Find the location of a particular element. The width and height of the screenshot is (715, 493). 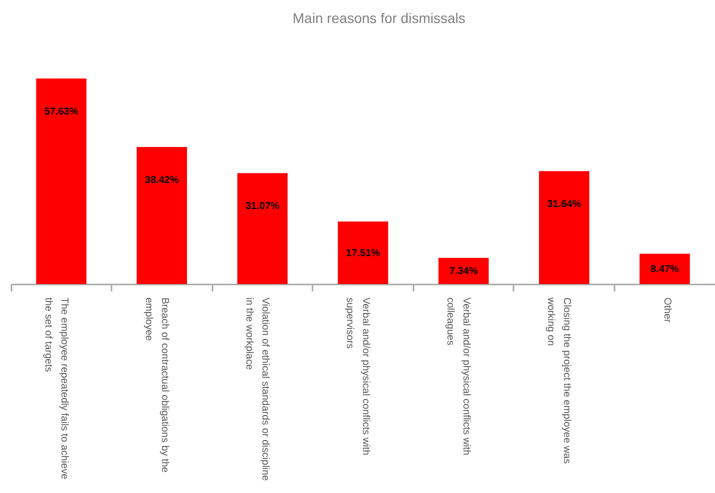

x-tick-label: Violation of ethical standards or discipline in the workplace is located at coordinates (256, 390).